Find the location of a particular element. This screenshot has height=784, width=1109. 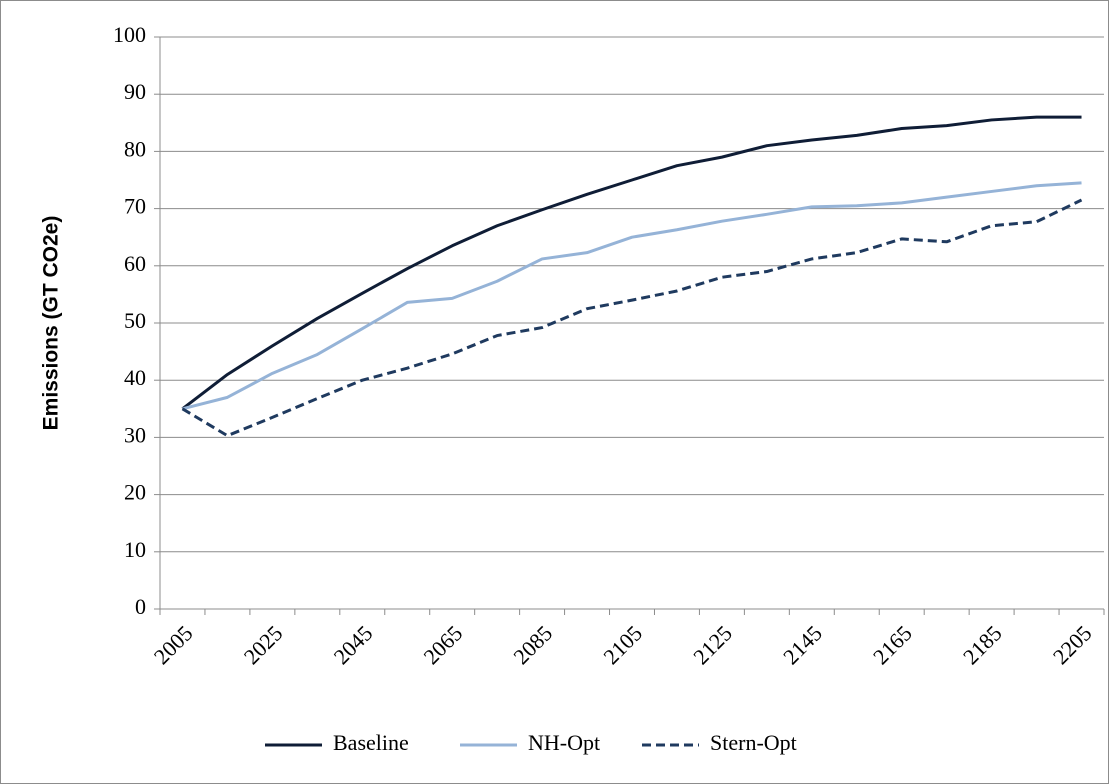

y-tick-label: 50 is located at coordinates (135, 320).